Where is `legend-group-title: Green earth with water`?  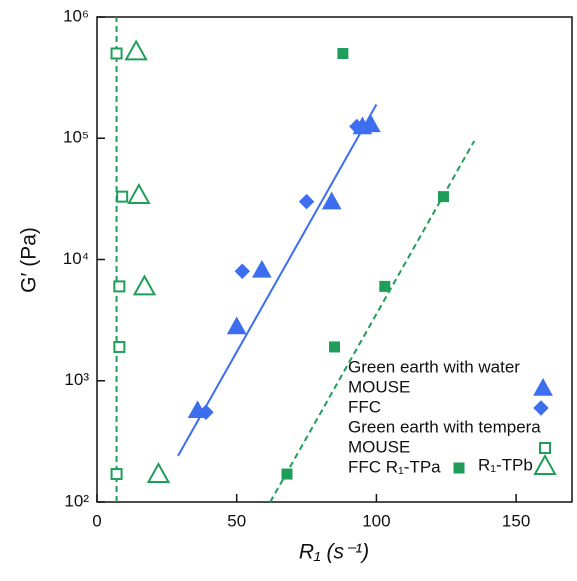
legend-group-title: Green earth with water is located at coordinates (434, 366).